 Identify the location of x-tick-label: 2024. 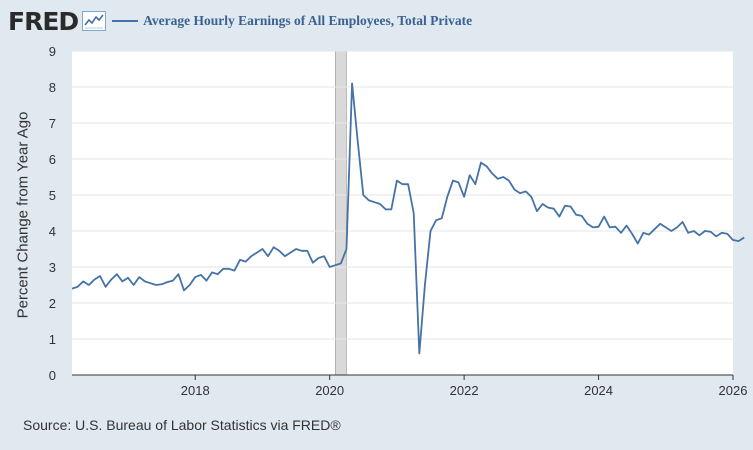
(598, 390).